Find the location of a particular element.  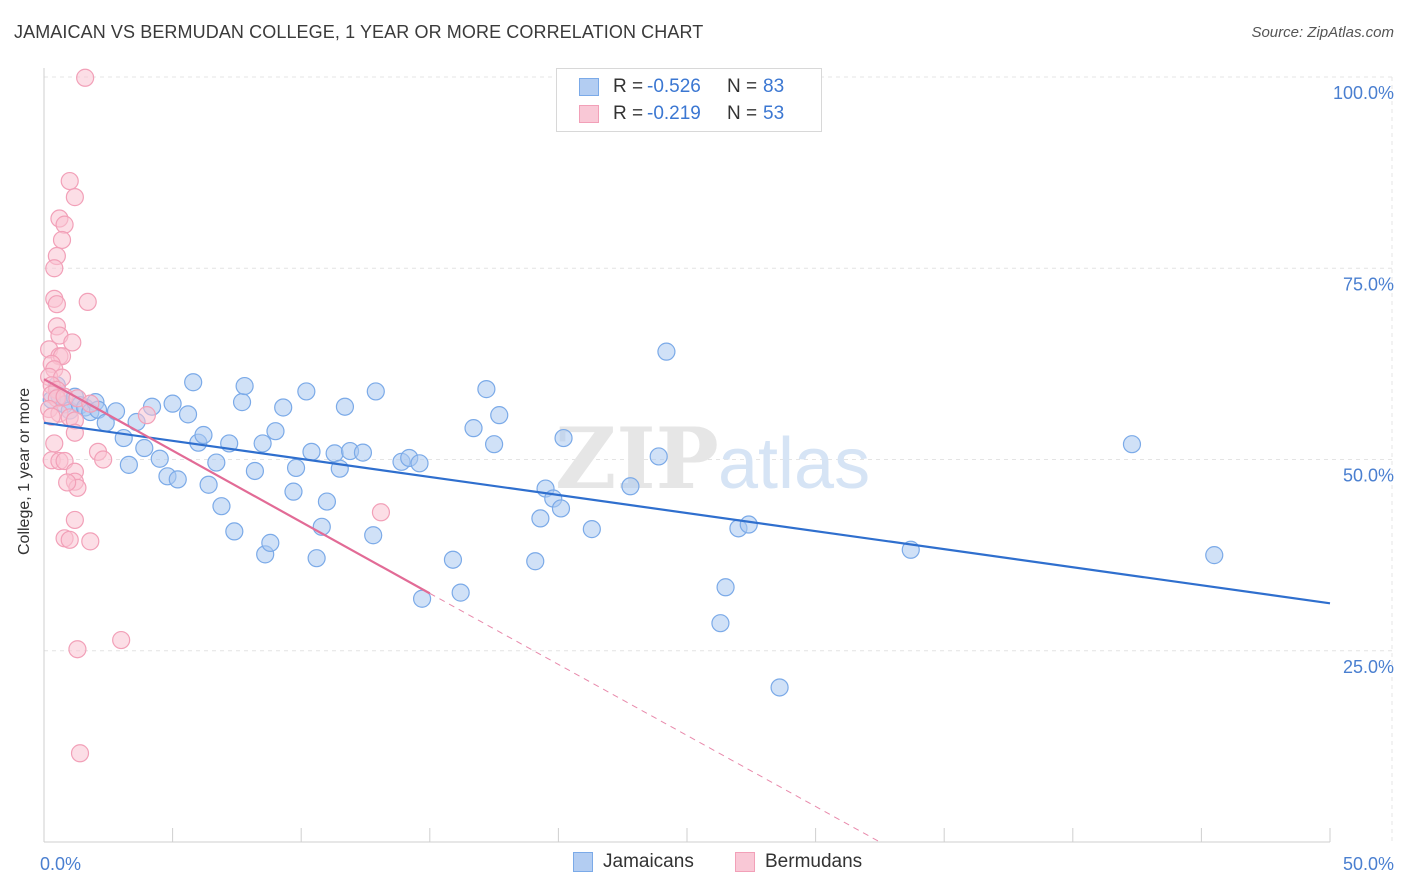

legend-n-value: 83 is located at coordinates (774, 86).